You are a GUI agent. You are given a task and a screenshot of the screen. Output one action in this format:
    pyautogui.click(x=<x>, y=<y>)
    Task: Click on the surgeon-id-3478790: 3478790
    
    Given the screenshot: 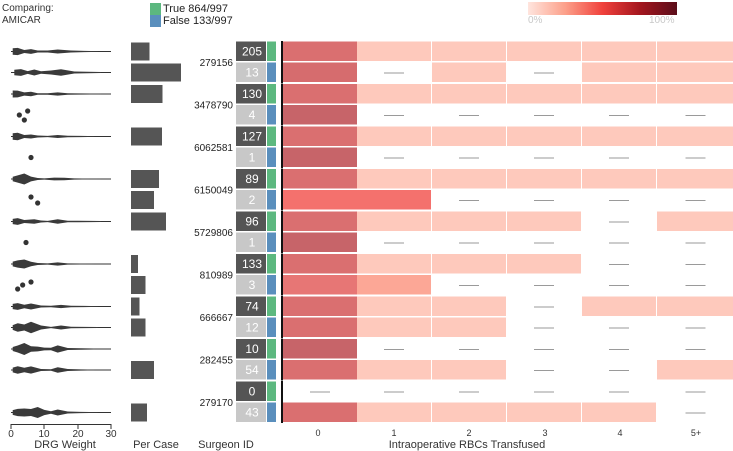 What is the action you would take?
    pyautogui.click(x=213, y=106)
    